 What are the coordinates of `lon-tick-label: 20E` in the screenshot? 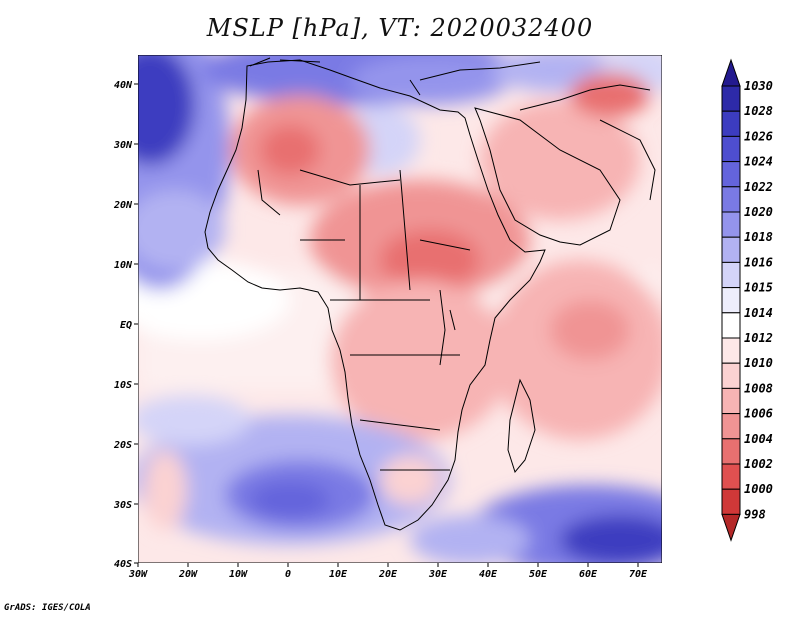 It's located at (388, 574).